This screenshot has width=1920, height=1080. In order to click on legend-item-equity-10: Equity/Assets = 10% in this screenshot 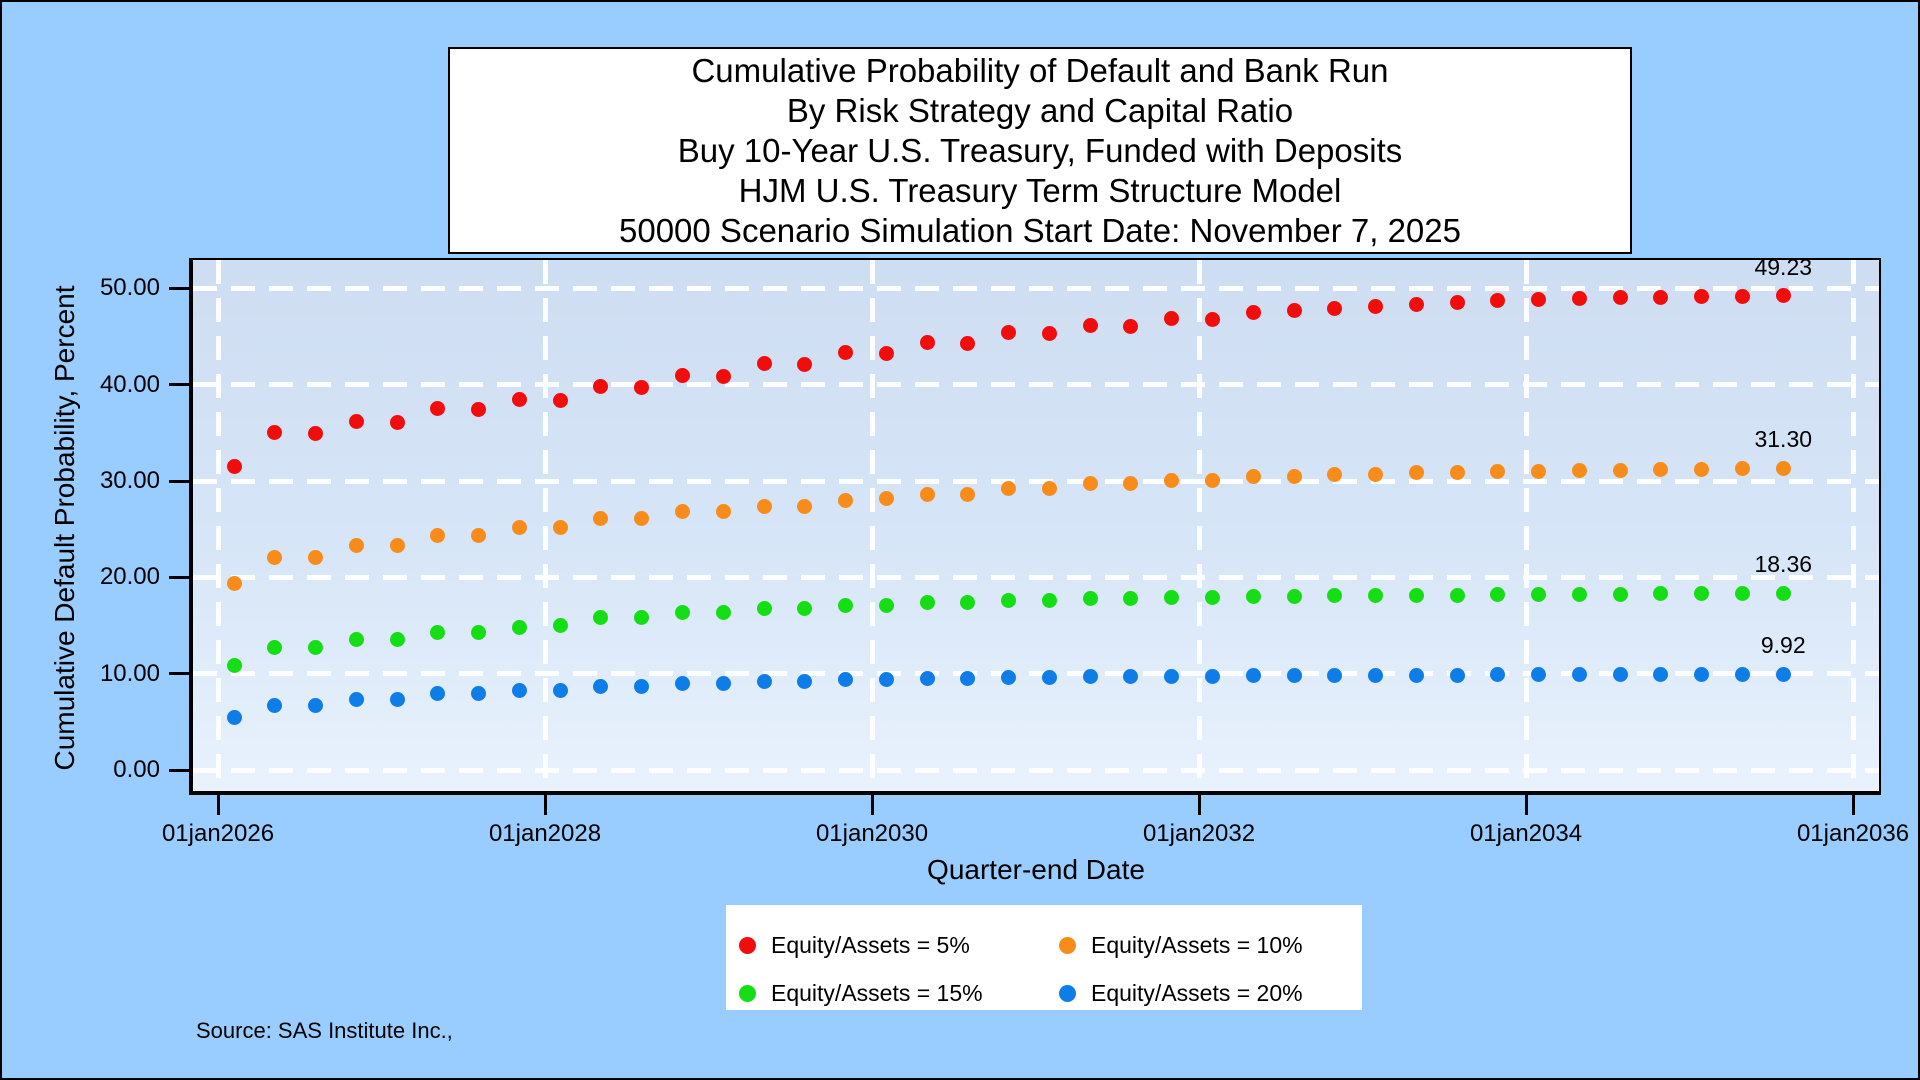, I will do `click(1181, 945)`.